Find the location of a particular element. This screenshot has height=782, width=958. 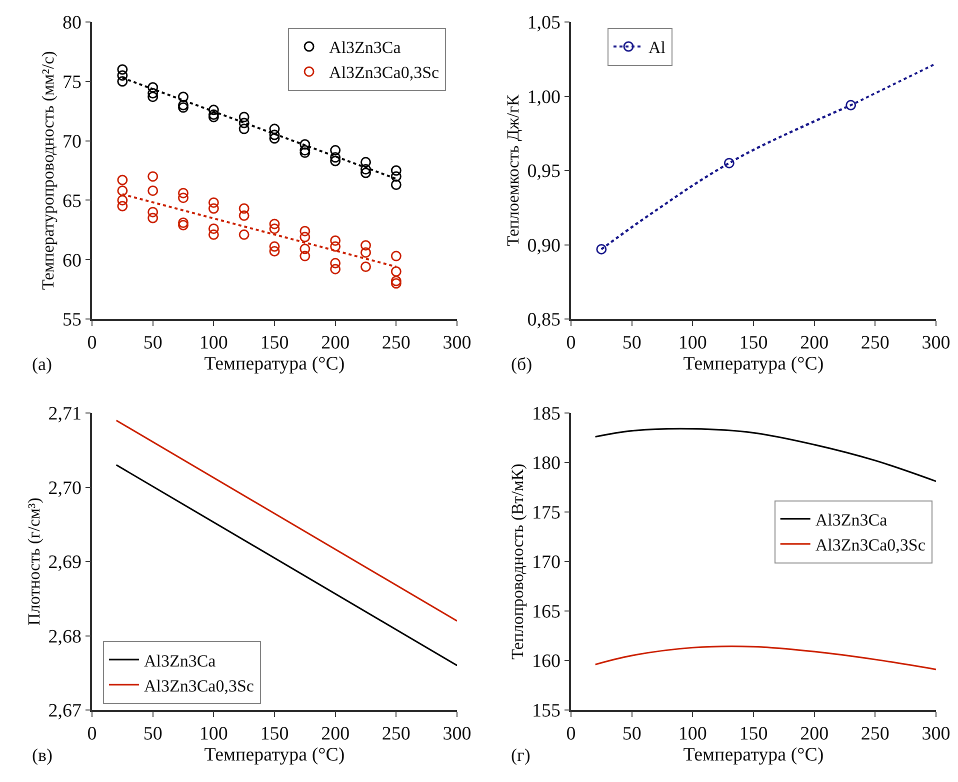

y-axis-title: Теплопроводность (Вт/мК) is located at coordinates (517, 562).